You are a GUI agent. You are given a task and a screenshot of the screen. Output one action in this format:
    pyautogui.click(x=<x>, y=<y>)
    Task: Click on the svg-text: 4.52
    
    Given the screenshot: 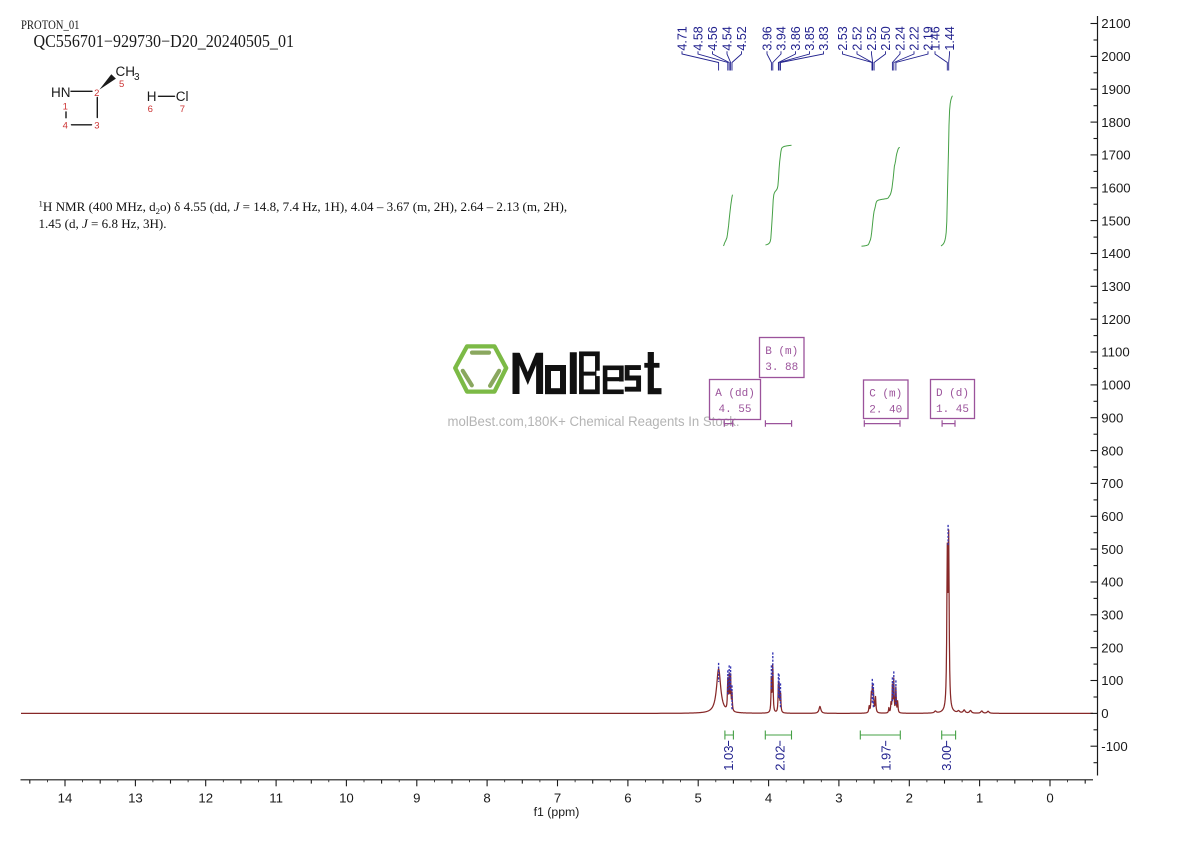 What is the action you would take?
    pyautogui.click(x=742, y=38)
    